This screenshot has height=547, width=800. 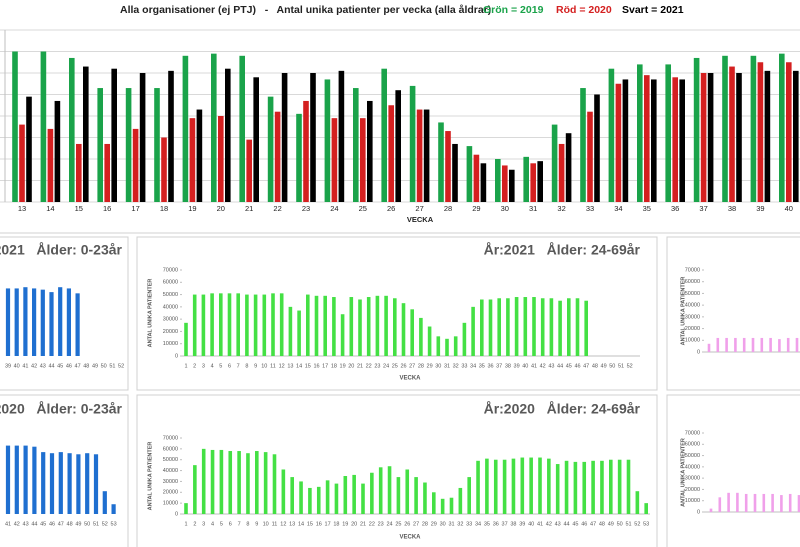 What do you see at coordinates (78, 366) in the screenshot?
I see `x-tick-label: 47` at bounding box center [78, 366].